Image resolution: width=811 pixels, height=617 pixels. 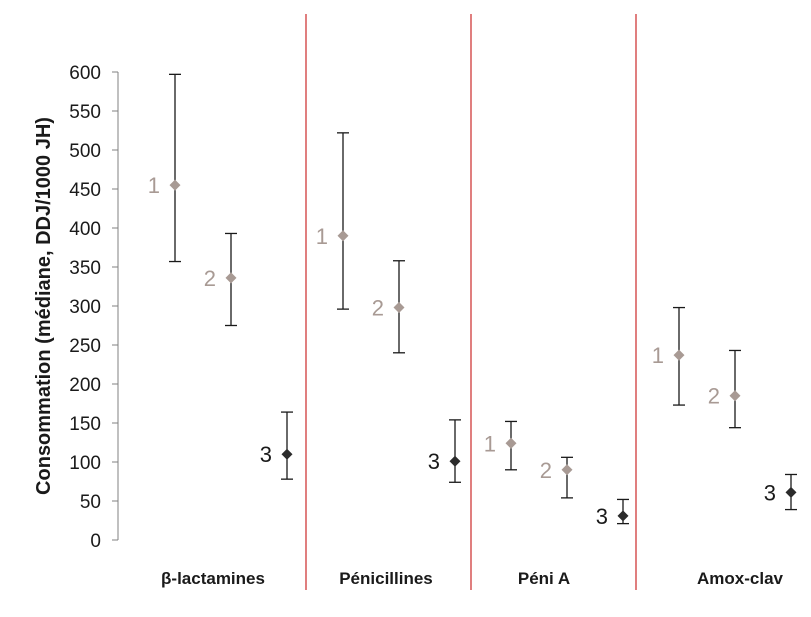 I want to click on group-label: Pénicillines, so click(x=386, y=578).